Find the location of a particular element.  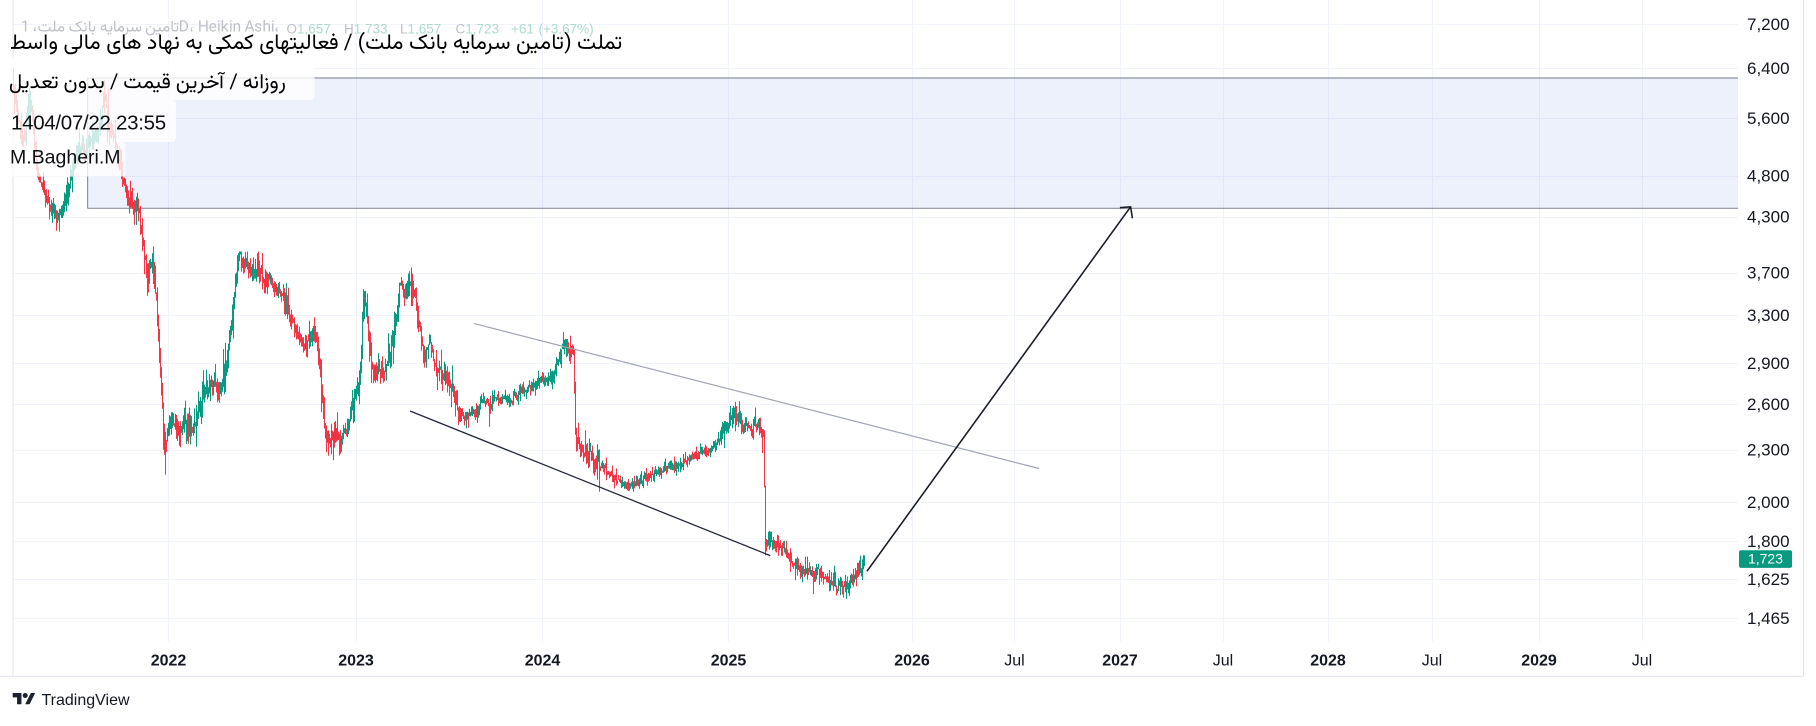

svg-text: 3,700 is located at coordinates (1768, 272).